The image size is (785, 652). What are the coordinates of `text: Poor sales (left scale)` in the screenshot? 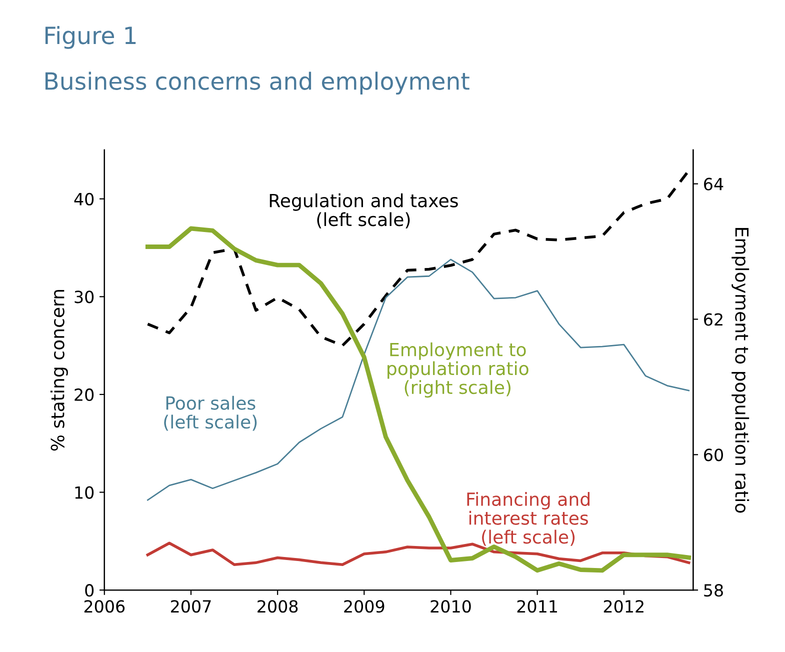 It's located at (210, 413).